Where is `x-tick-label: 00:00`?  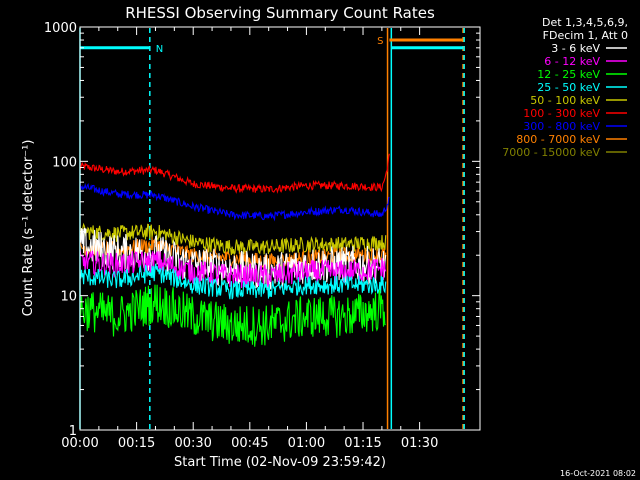
x-tick-label: 00:00 is located at coordinates (79, 443).